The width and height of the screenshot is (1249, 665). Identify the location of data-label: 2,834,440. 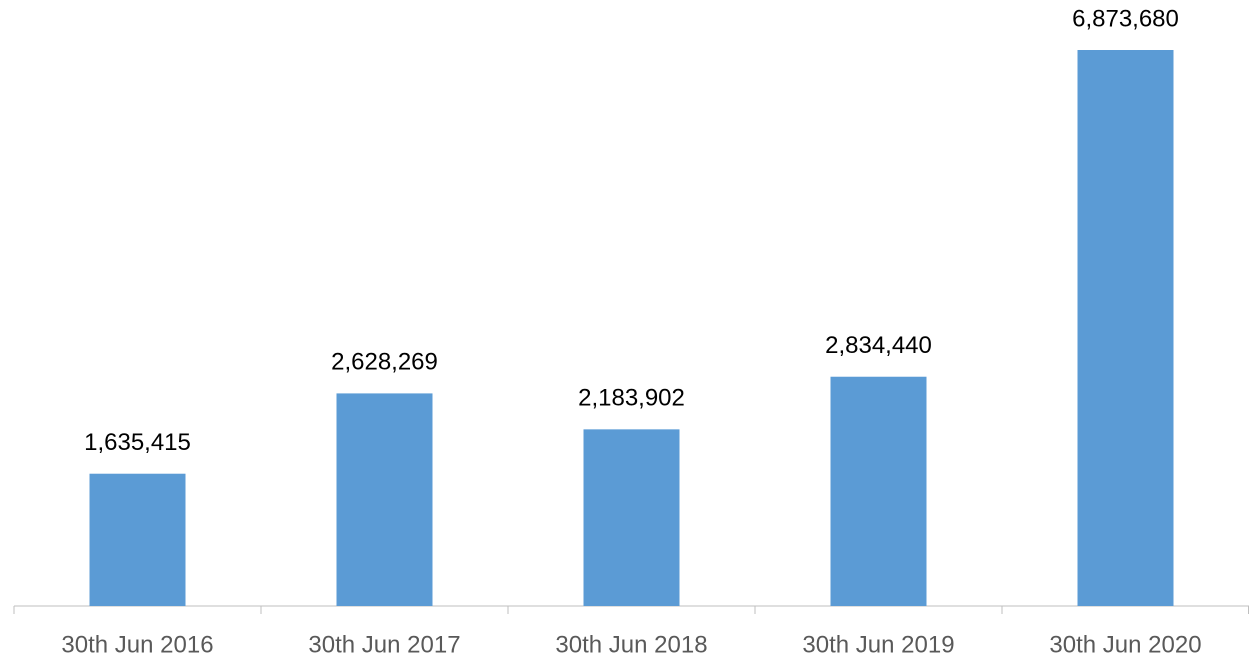
(878, 345).